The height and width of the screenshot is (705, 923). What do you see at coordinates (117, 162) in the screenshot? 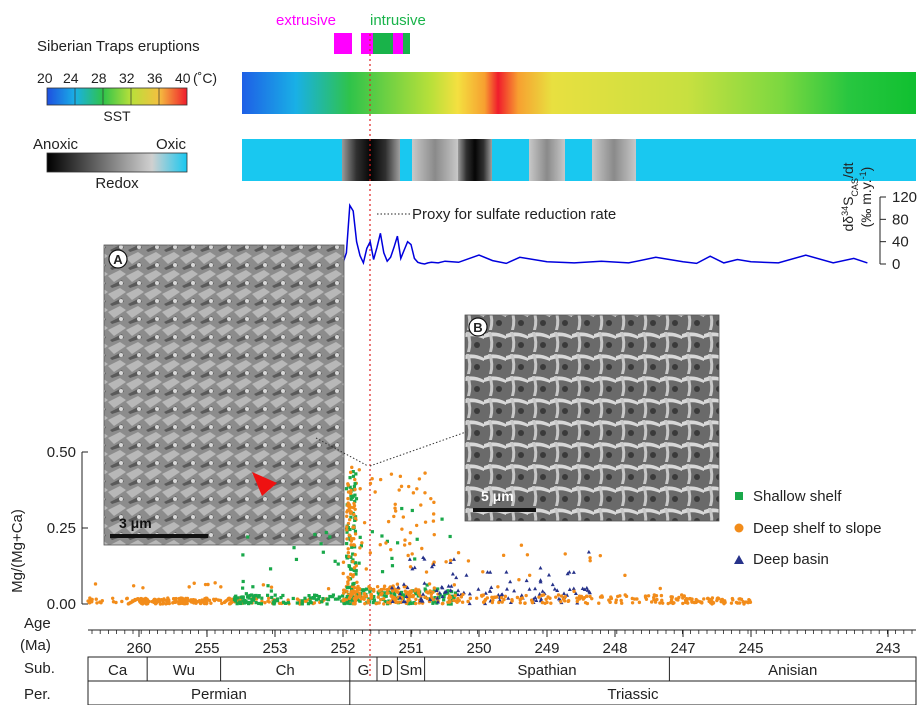
I see `redox-legend-bar` at bounding box center [117, 162].